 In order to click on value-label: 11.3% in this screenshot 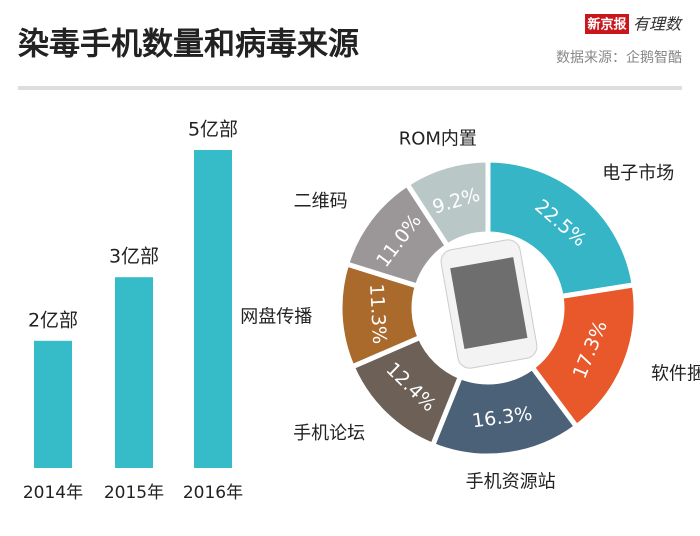, I will do `click(377, 313)`.